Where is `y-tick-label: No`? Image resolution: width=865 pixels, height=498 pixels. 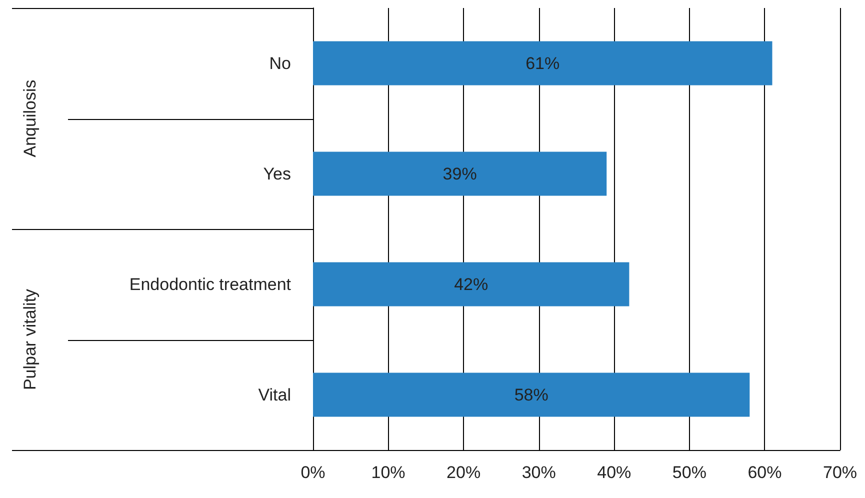 y-tick-label: No is located at coordinates (280, 63).